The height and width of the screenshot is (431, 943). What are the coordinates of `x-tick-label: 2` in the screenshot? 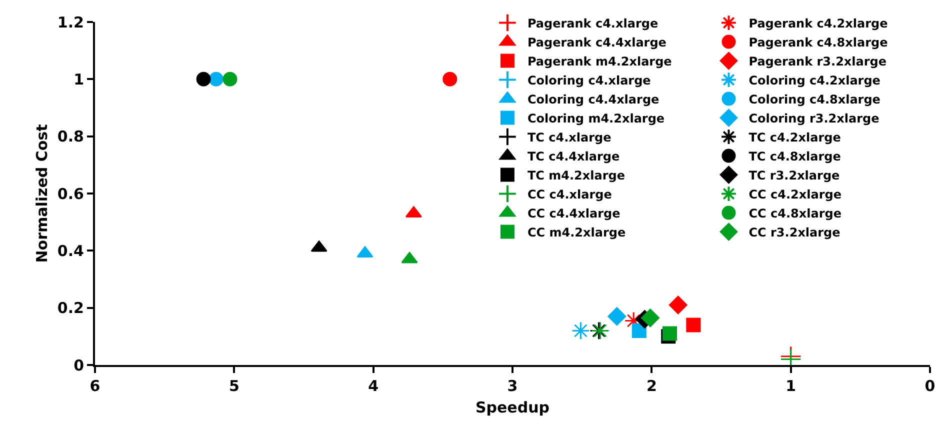 It's located at (651, 386).